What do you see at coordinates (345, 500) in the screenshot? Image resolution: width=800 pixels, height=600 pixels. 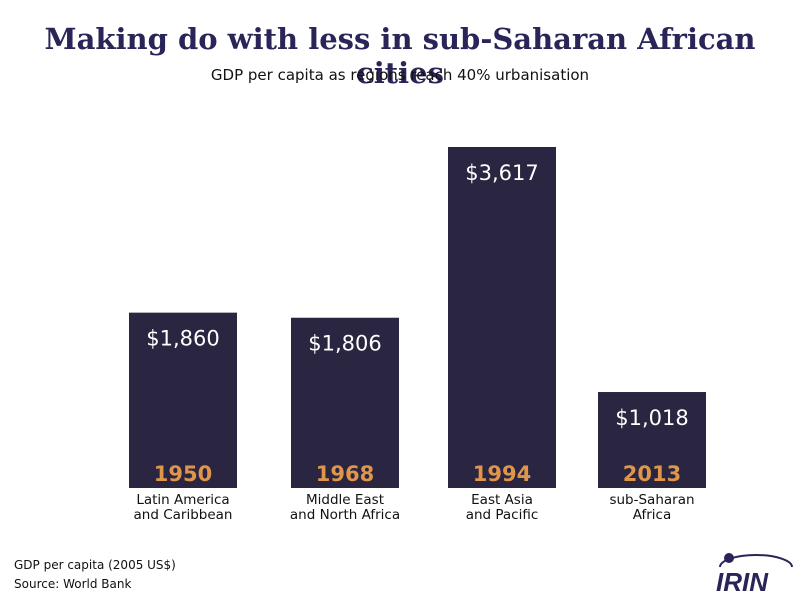 I see `category-label-1-0: Middle East` at bounding box center [345, 500].